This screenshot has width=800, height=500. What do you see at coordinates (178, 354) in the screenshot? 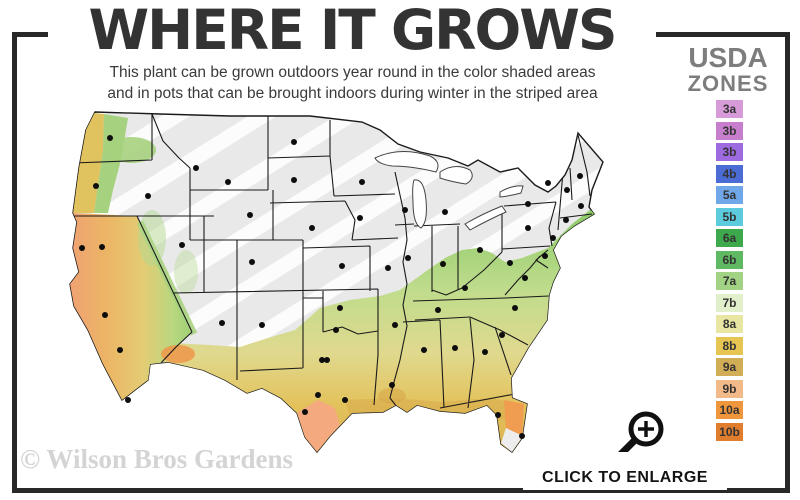
I see `arizona-orange` at bounding box center [178, 354].